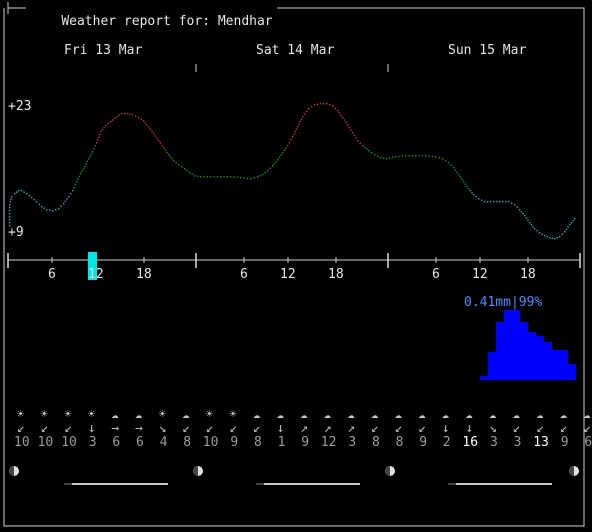  Describe the element at coordinates (163, 442) in the screenshot. I see `wind-speed-label: 4` at that location.